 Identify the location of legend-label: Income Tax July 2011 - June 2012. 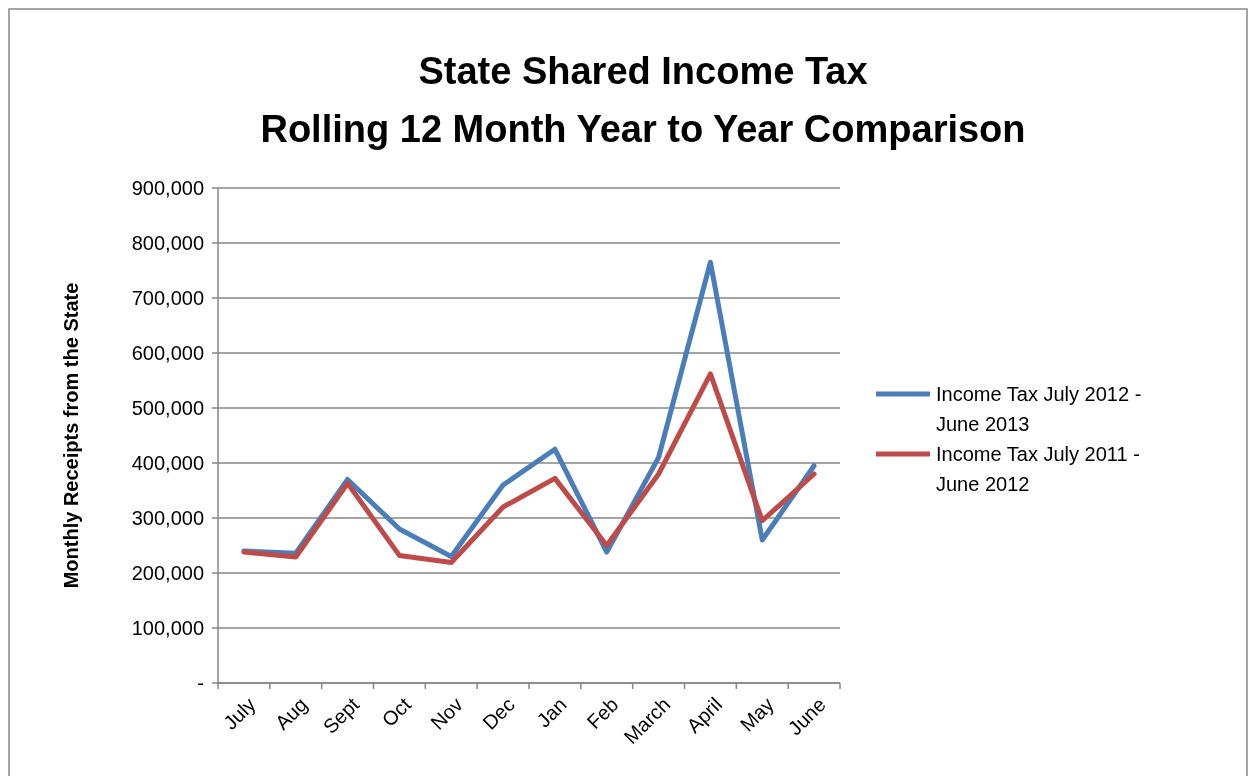
(1038, 469).